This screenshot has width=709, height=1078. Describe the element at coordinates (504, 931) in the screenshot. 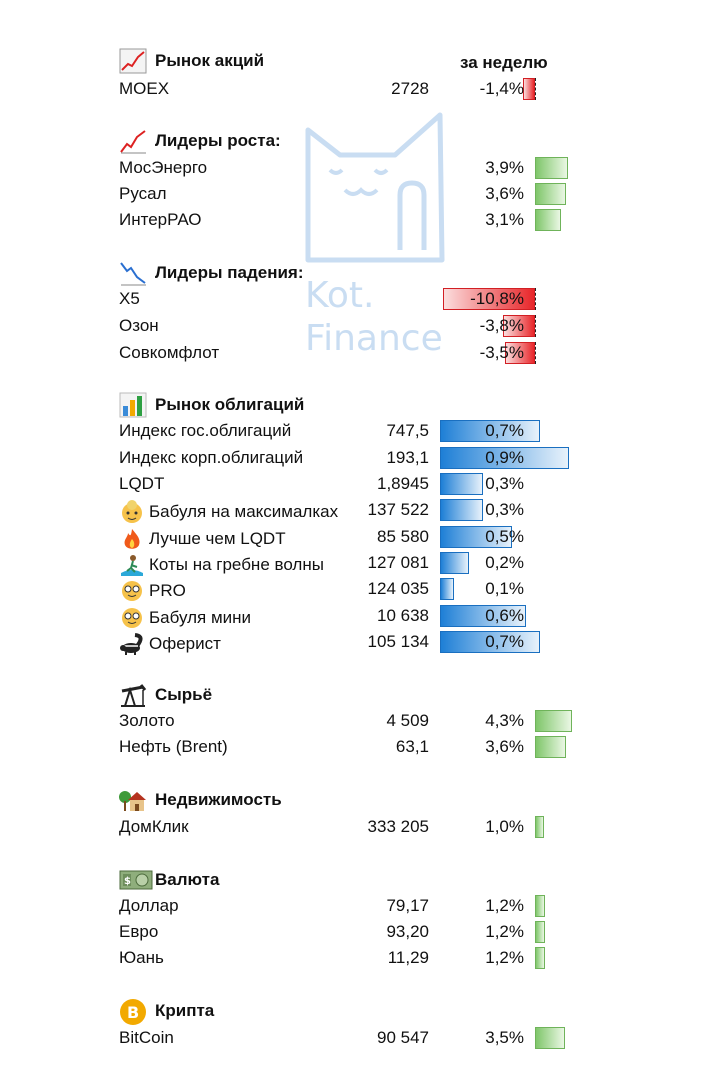

I see `row-pct: 1,2%` at that location.